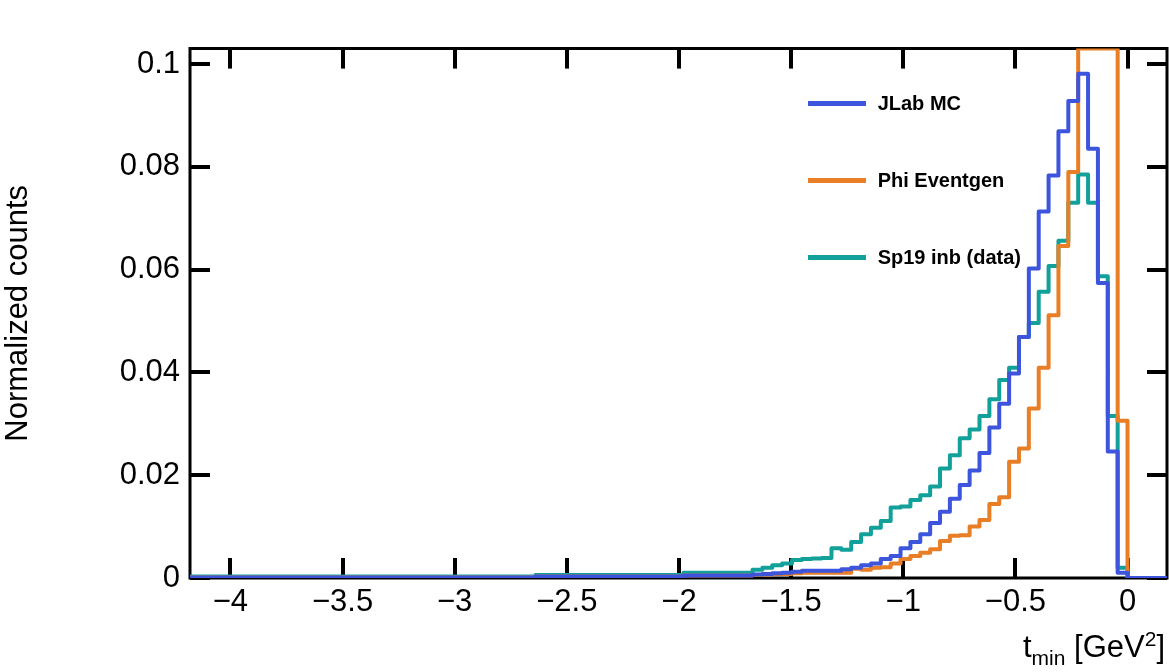  I want to click on x-tick-label: −2.5, so click(567, 601).